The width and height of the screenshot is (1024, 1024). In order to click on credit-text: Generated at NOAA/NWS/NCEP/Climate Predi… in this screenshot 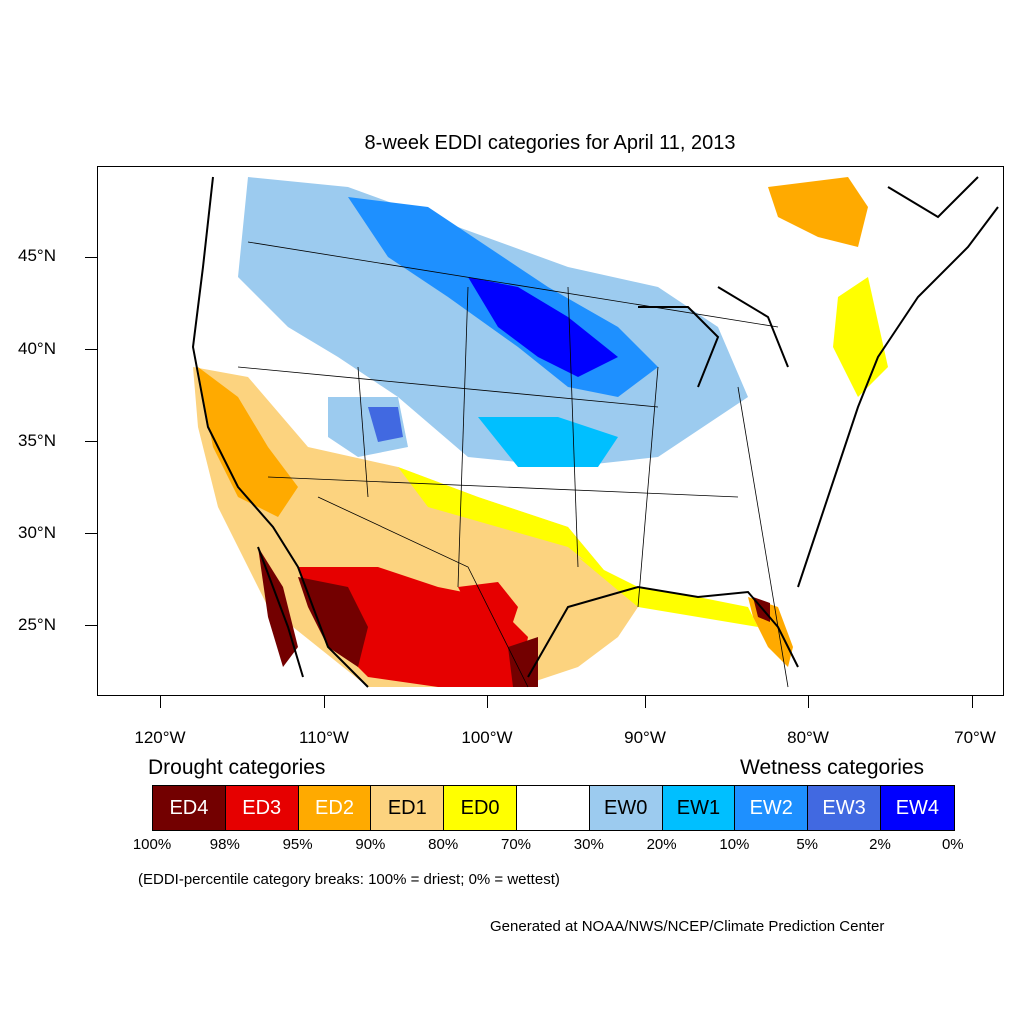, I will do `click(687, 926)`.